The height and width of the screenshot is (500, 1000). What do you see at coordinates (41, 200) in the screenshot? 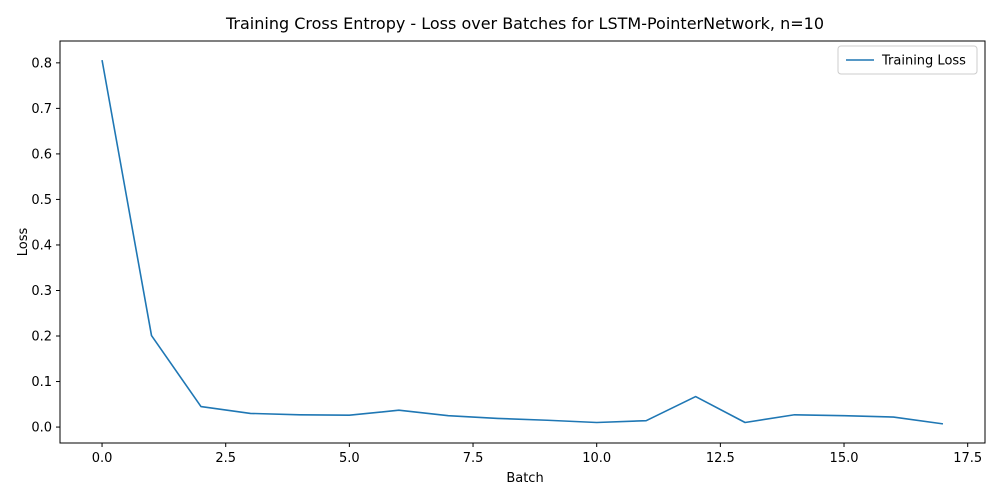
I see `y-tick-label: 0.5` at bounding box center [41, 200].